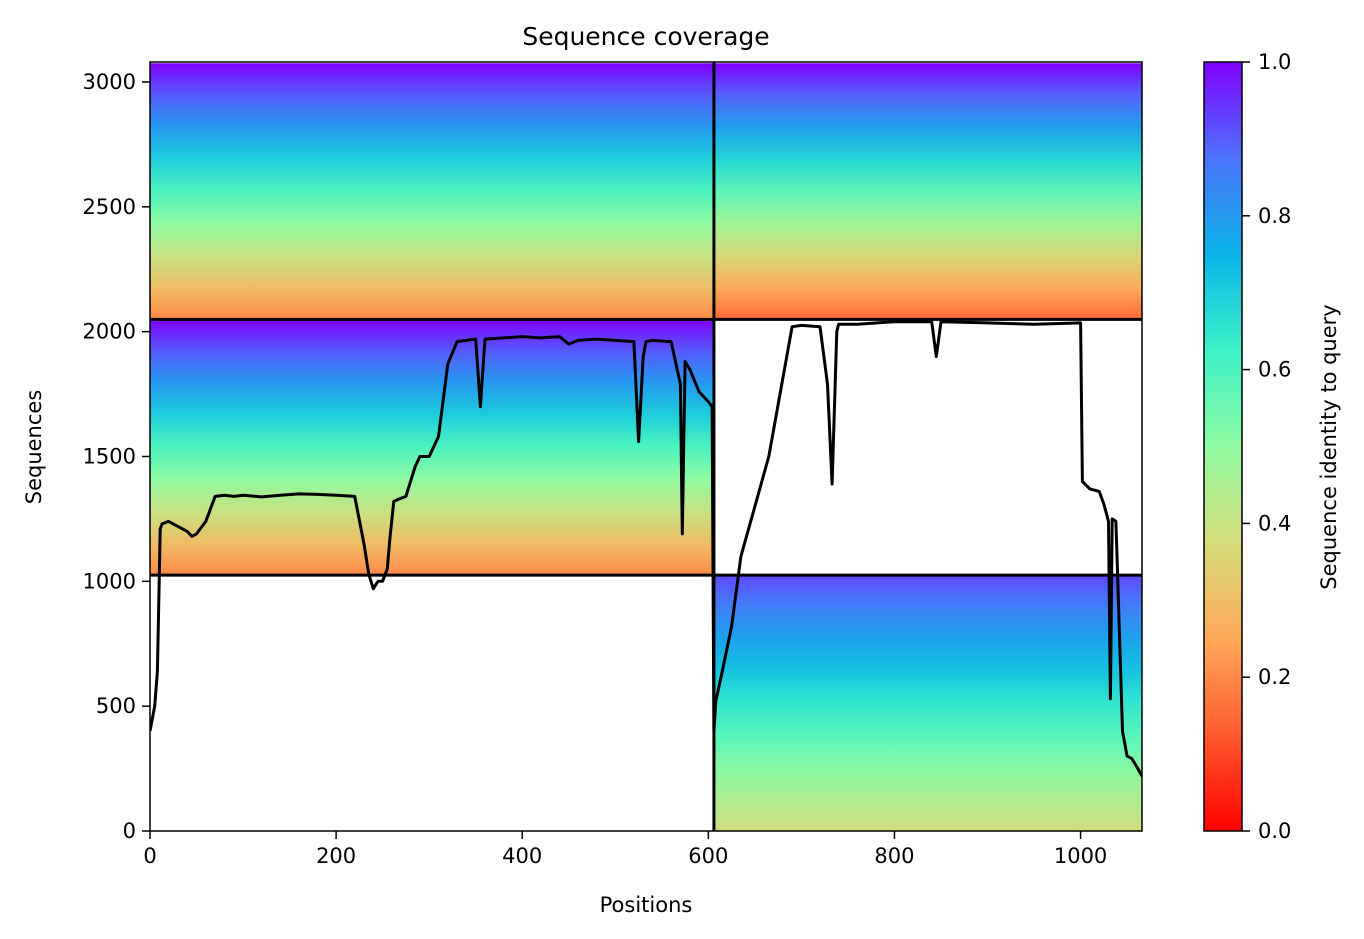 The width and height of the screenshot is (1364, 939). Describe the element at coordinates (645, 36) in the screenshot. I see `chart-title: Sequence coverage` at that location.